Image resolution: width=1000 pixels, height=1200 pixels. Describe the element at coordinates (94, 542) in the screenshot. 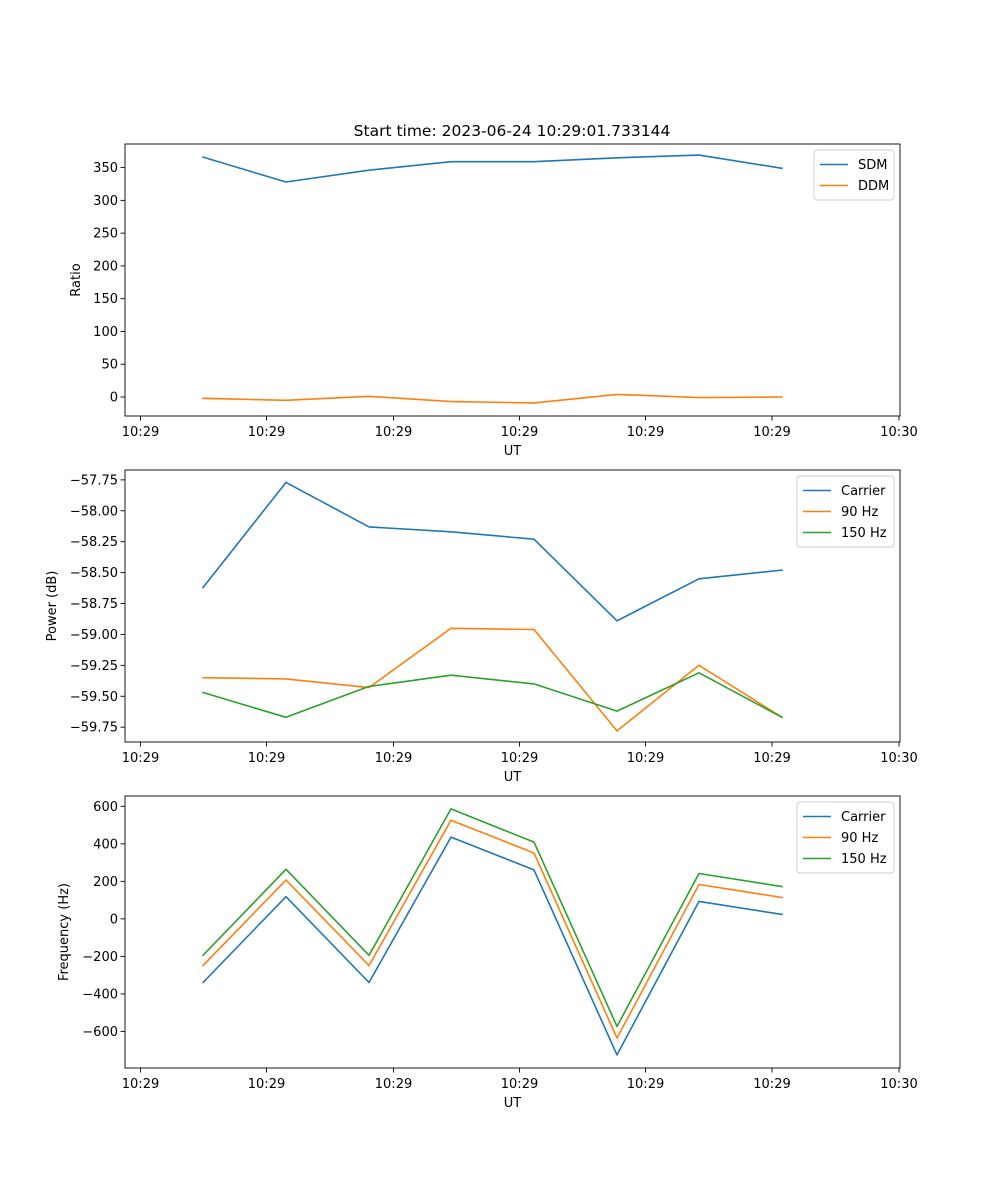

I see `y-tick-label: −58.25` at that location.